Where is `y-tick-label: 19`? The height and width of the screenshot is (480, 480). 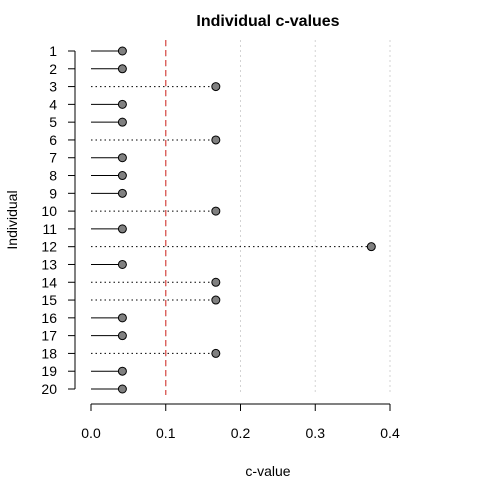 y-tick-label: 19 is located at coordinates (49, 371).